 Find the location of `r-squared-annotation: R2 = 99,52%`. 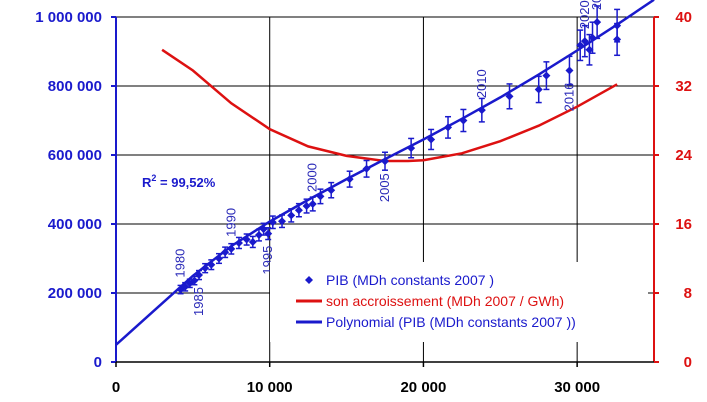

r-squared-annotation: R2 = 99,52% is located at coordinates (179, 181).